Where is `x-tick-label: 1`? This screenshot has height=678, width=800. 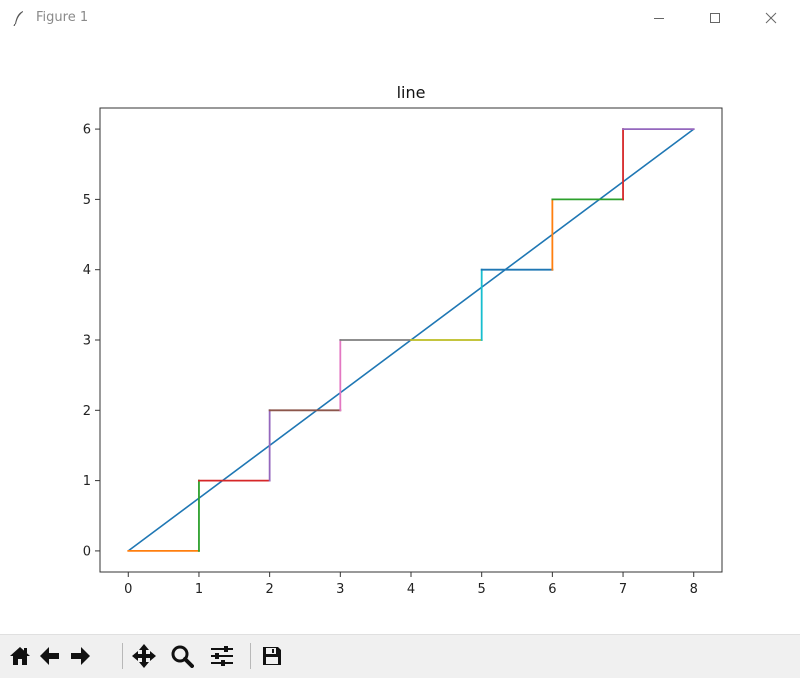
x-tick-label: 1 is located at coordinates (199, 589).